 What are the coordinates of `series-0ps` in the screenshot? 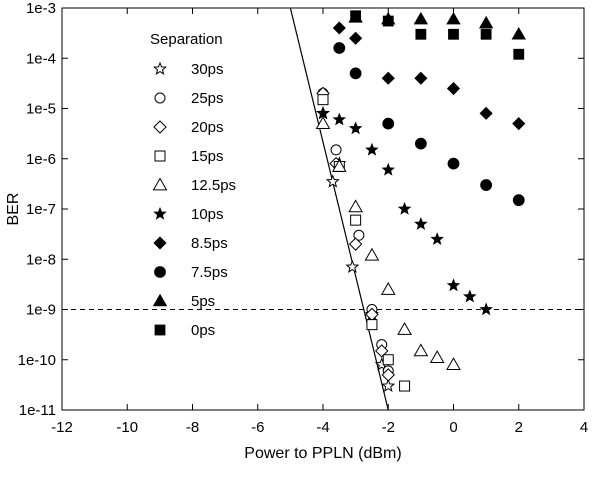 It's located at (437, 35).